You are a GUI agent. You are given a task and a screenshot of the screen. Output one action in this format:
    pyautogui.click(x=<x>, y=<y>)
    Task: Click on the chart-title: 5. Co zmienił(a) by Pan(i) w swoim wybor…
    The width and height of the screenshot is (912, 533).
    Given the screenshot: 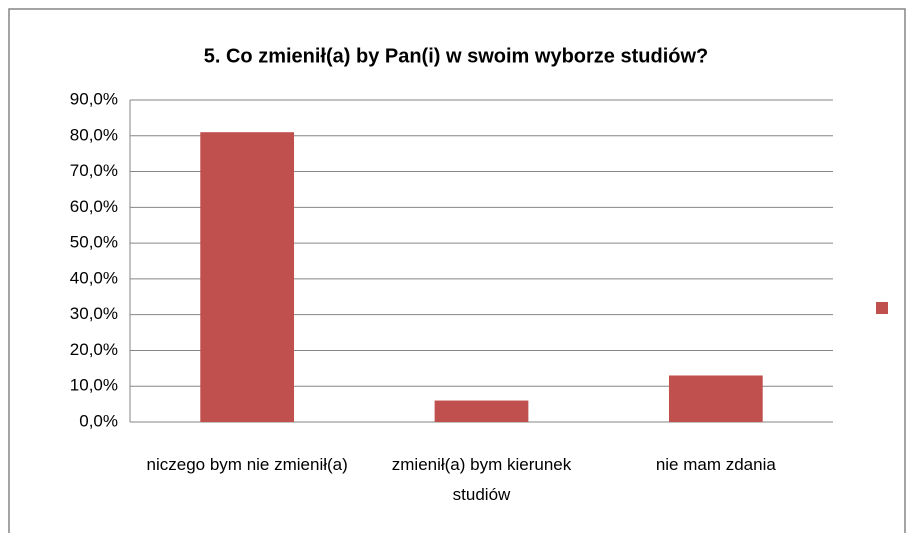 What is the action you would take?
    pyautogui.click(x=456, y=56)
    